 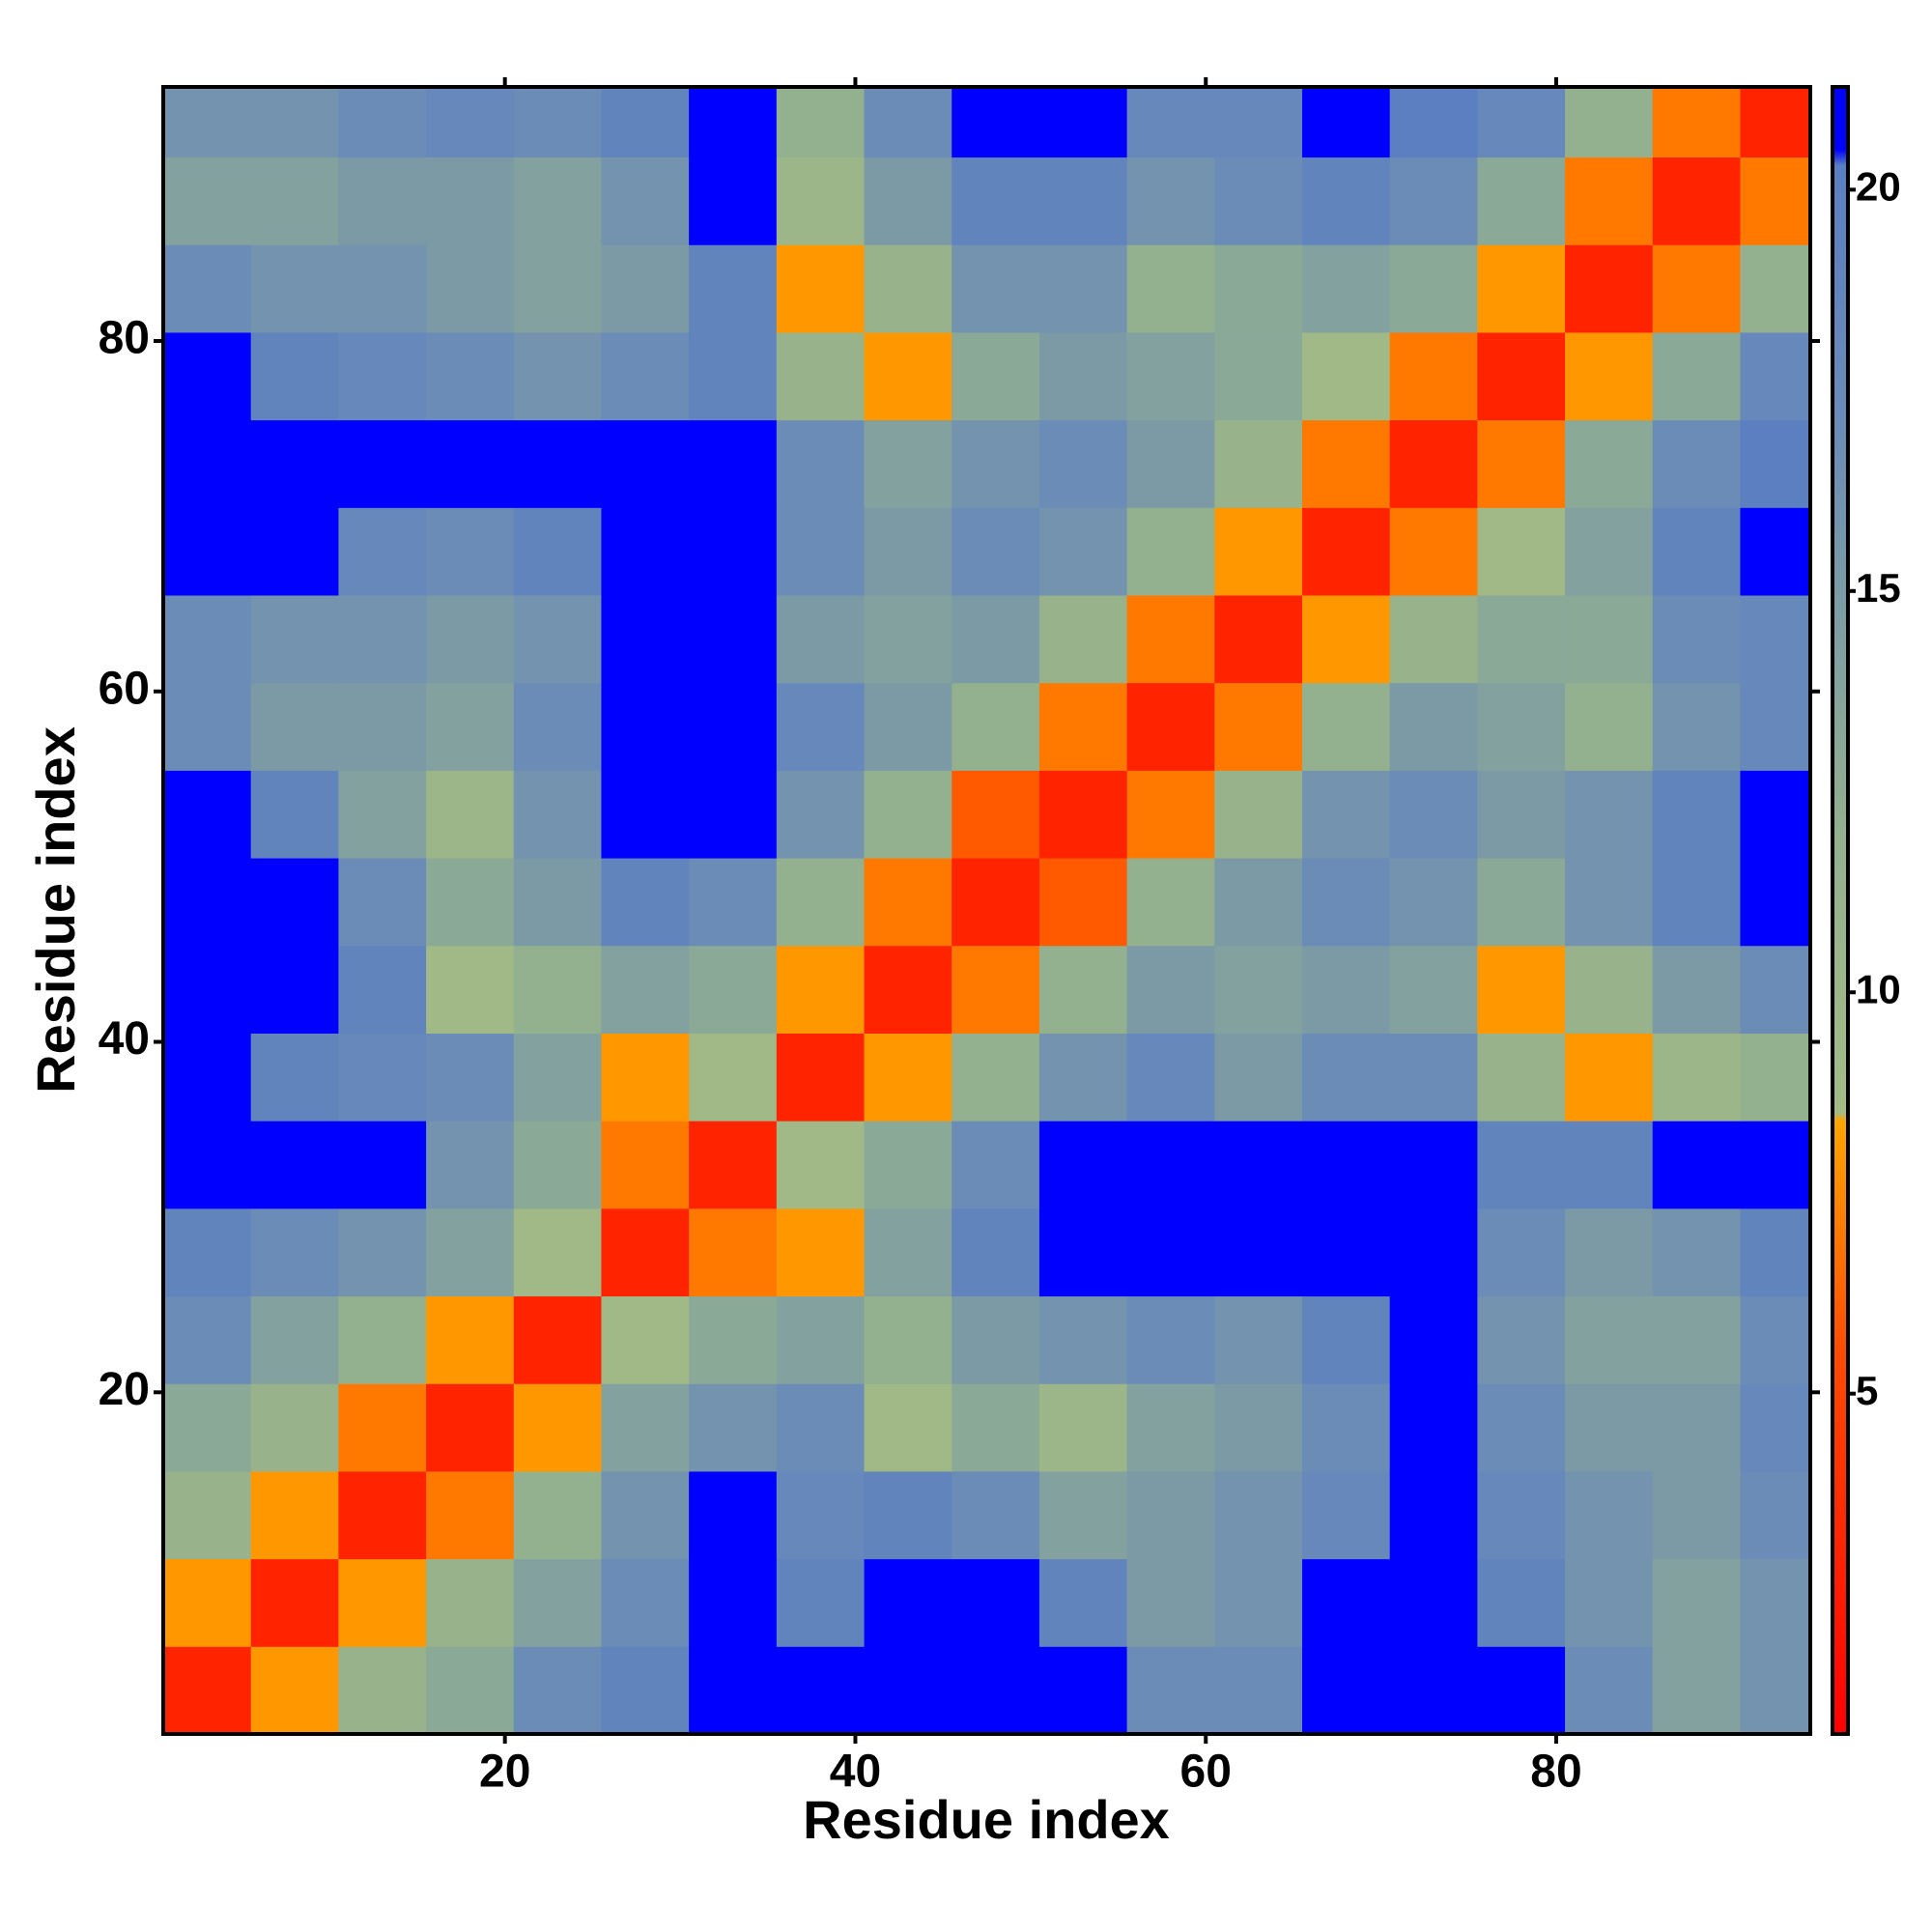 What do you see at coordinates (1878, 186) in the screenshot?
I see `colorbar-tick-label: 20` at bounding box center [1878, 186].